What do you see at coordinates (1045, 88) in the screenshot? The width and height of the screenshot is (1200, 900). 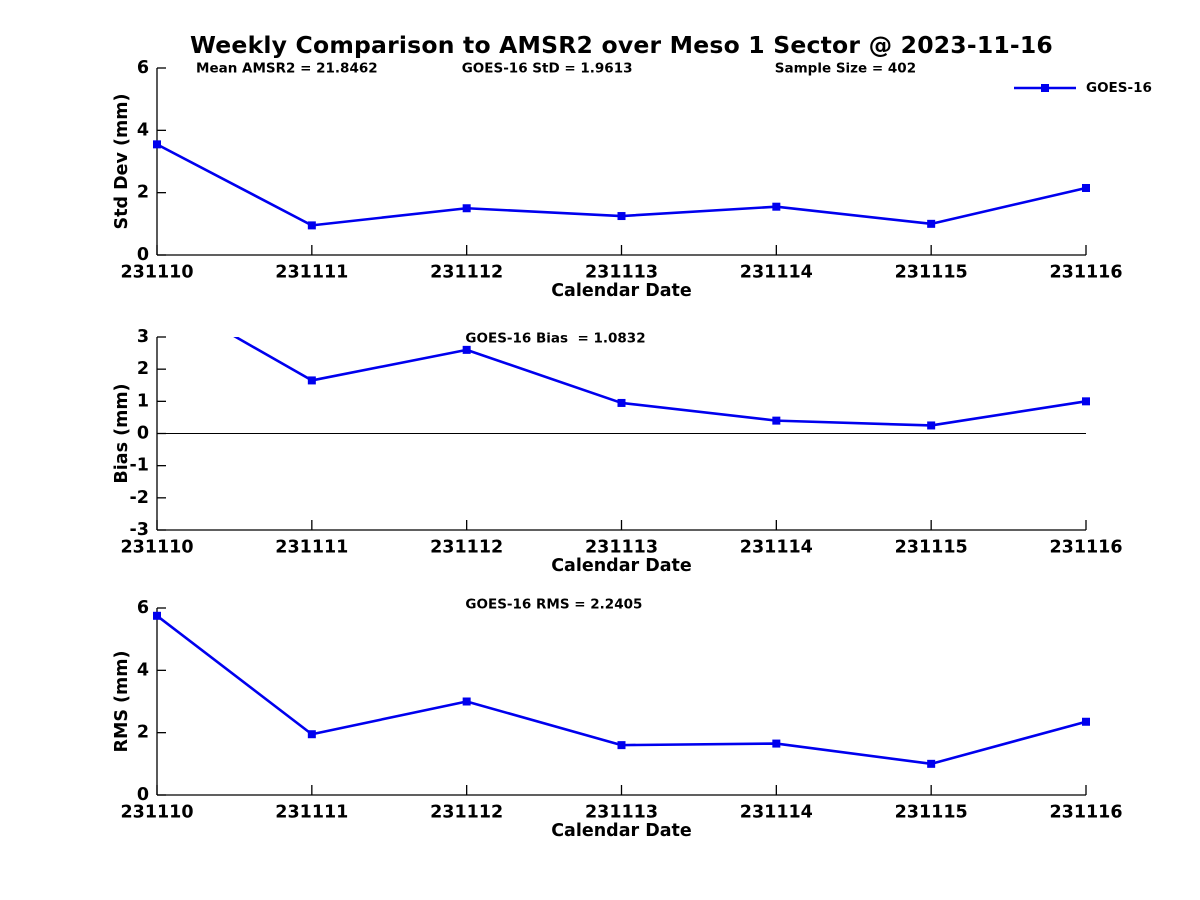 I see `legend-line-icon` at bounding box center [1045, 88].